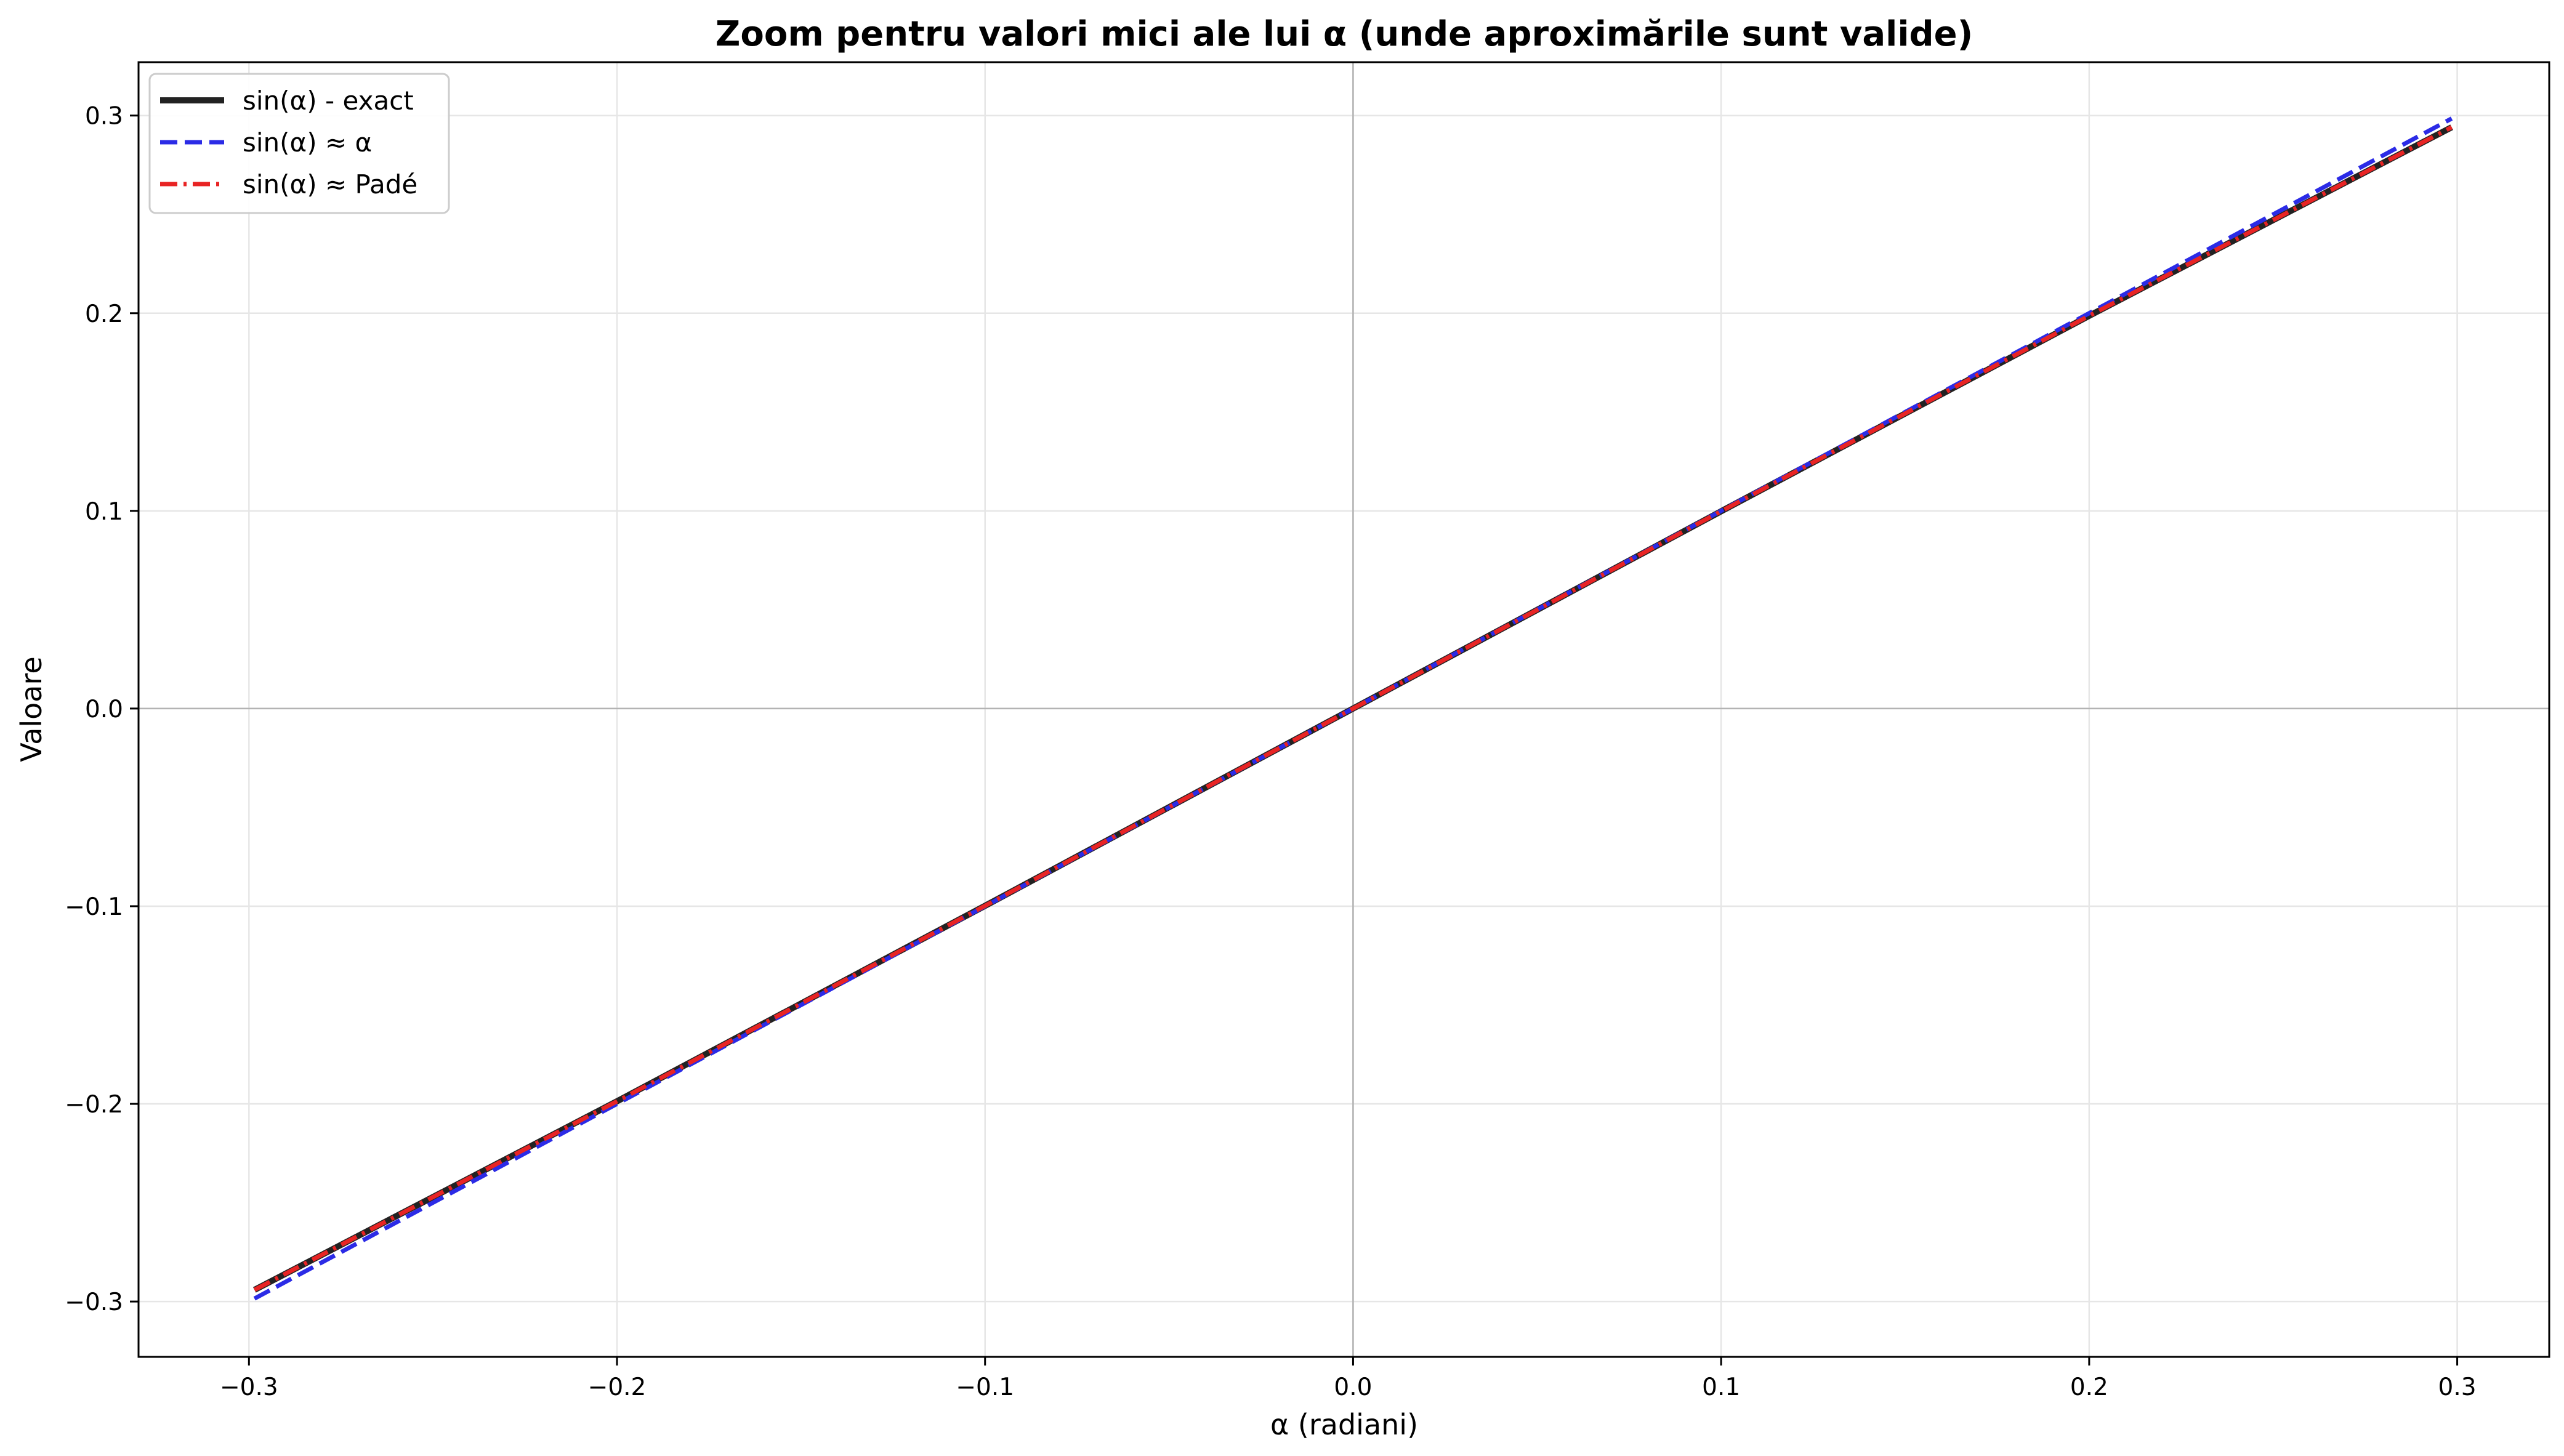  I want to click on legend-label-3: sin(α) ≈ Padé, so click(330, 184).